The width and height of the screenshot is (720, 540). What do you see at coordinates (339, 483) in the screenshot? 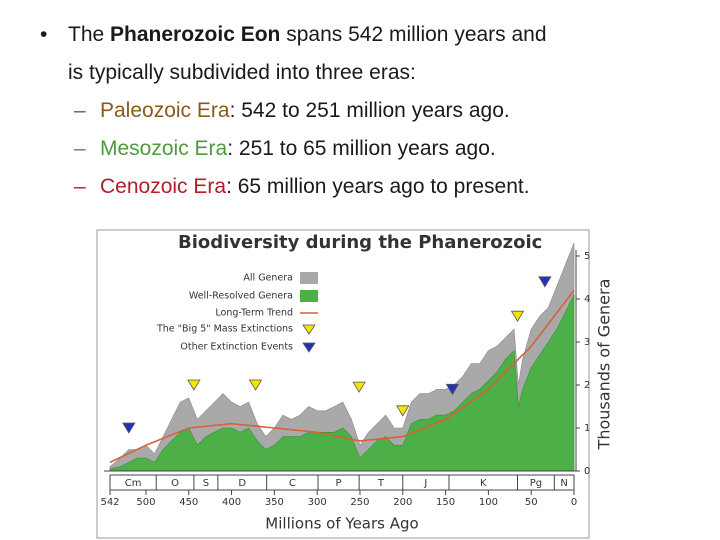
I see `period-label: P` at bounding box center [339, 483].